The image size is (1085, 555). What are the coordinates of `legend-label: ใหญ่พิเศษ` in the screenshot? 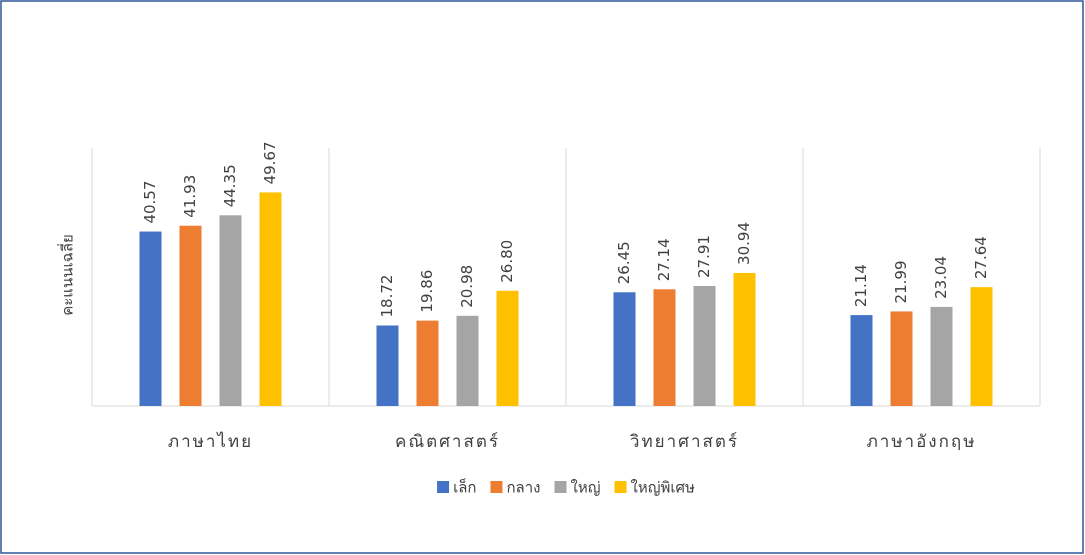 It's located at (663, 488).